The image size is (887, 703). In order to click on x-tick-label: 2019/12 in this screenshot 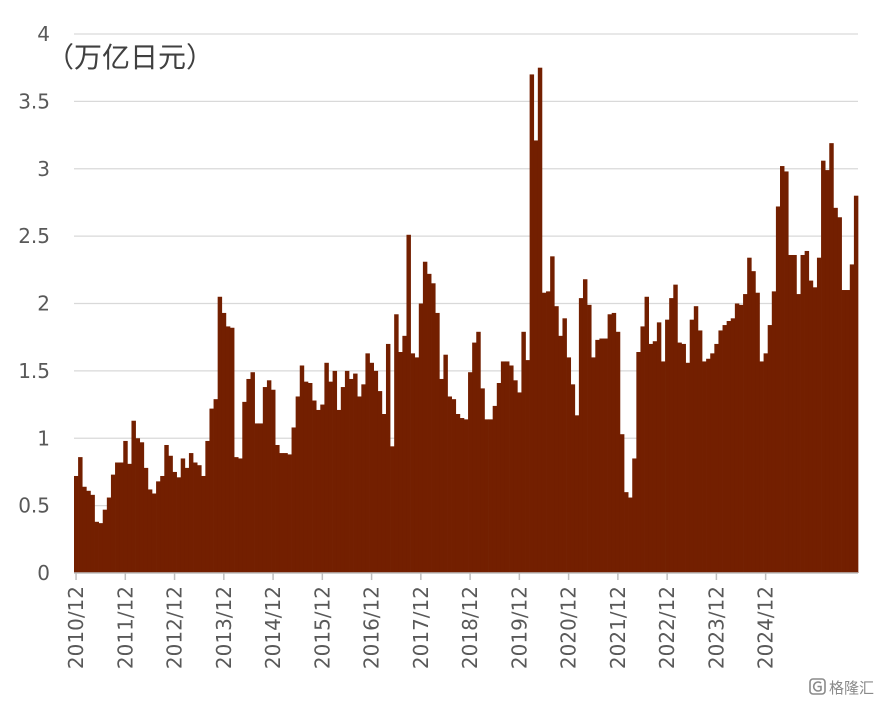, I will do `click(519, 627)`.